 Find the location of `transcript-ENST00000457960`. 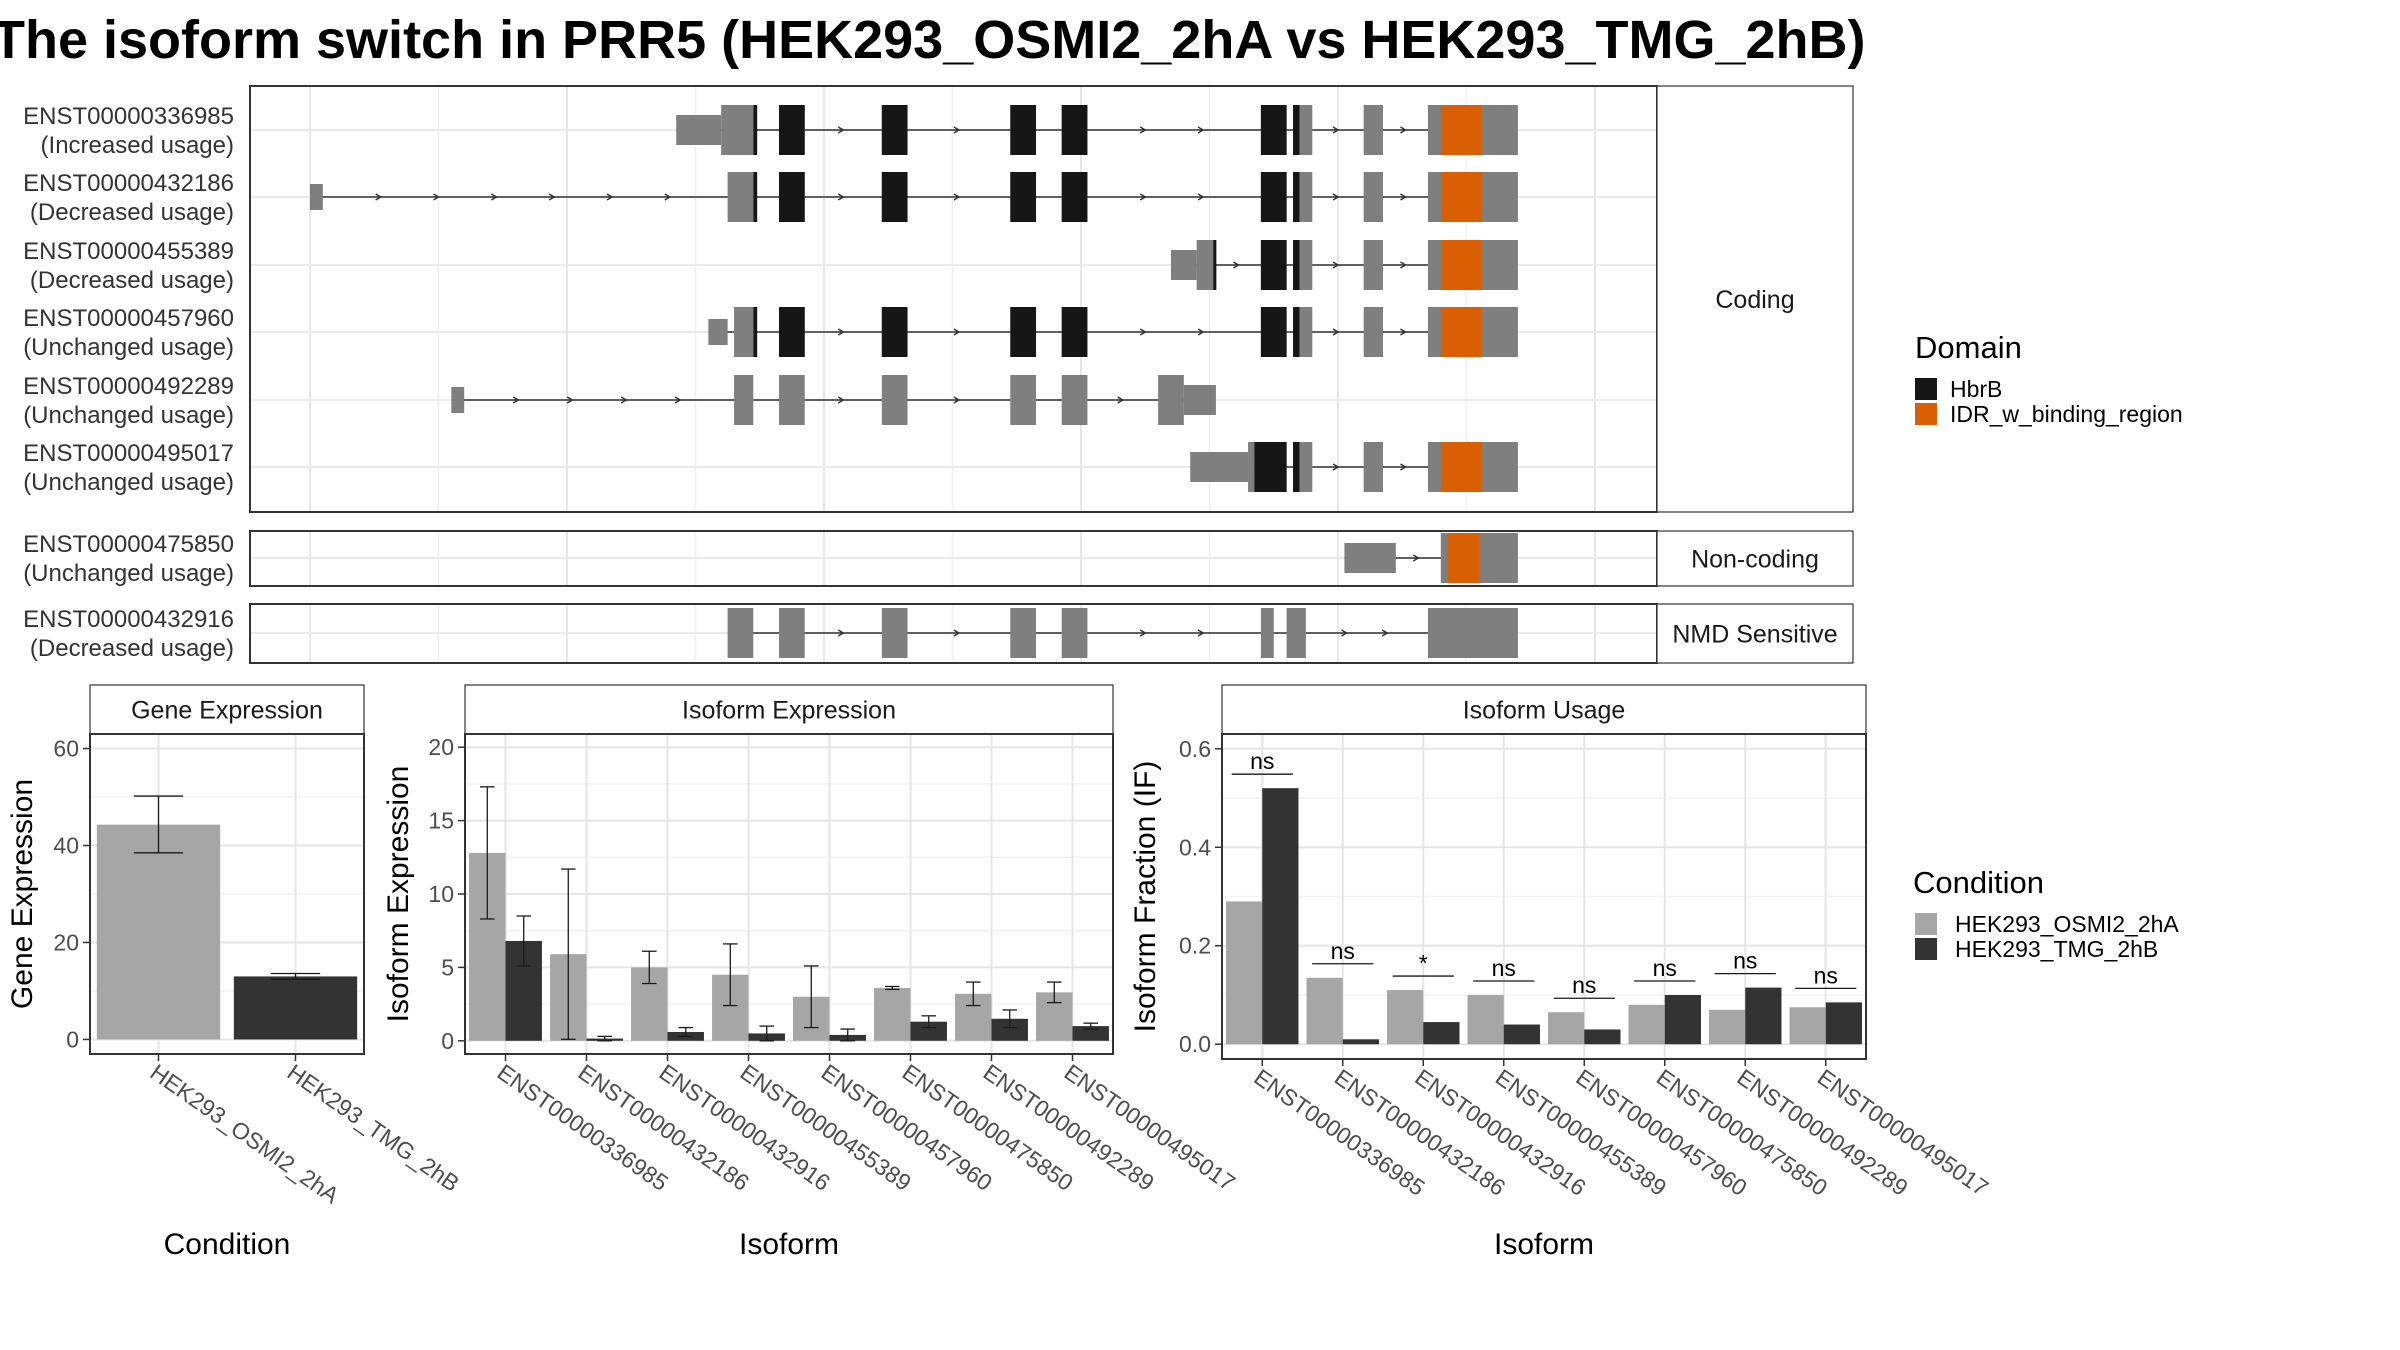

transcript-ENST00000457960 is located at coordinates (1113, 332).